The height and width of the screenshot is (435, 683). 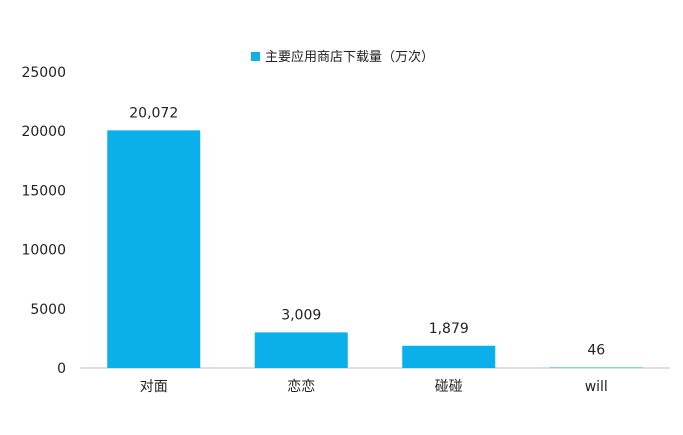 What do you see at coordinates (301, 315) in the screenshot?
I see `data-label: 3,009` at bounding box center [301, 315].